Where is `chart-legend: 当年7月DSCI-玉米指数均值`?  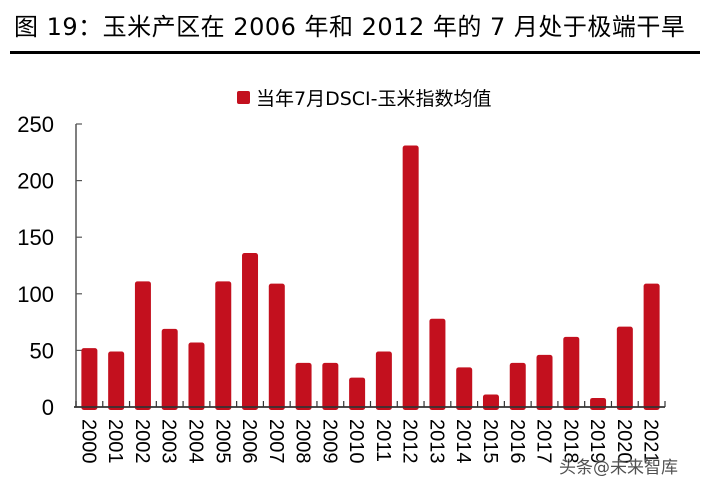 chart-legend: 当年7月DSCI-玉米指数均值 is located at coordinates (364, 97).